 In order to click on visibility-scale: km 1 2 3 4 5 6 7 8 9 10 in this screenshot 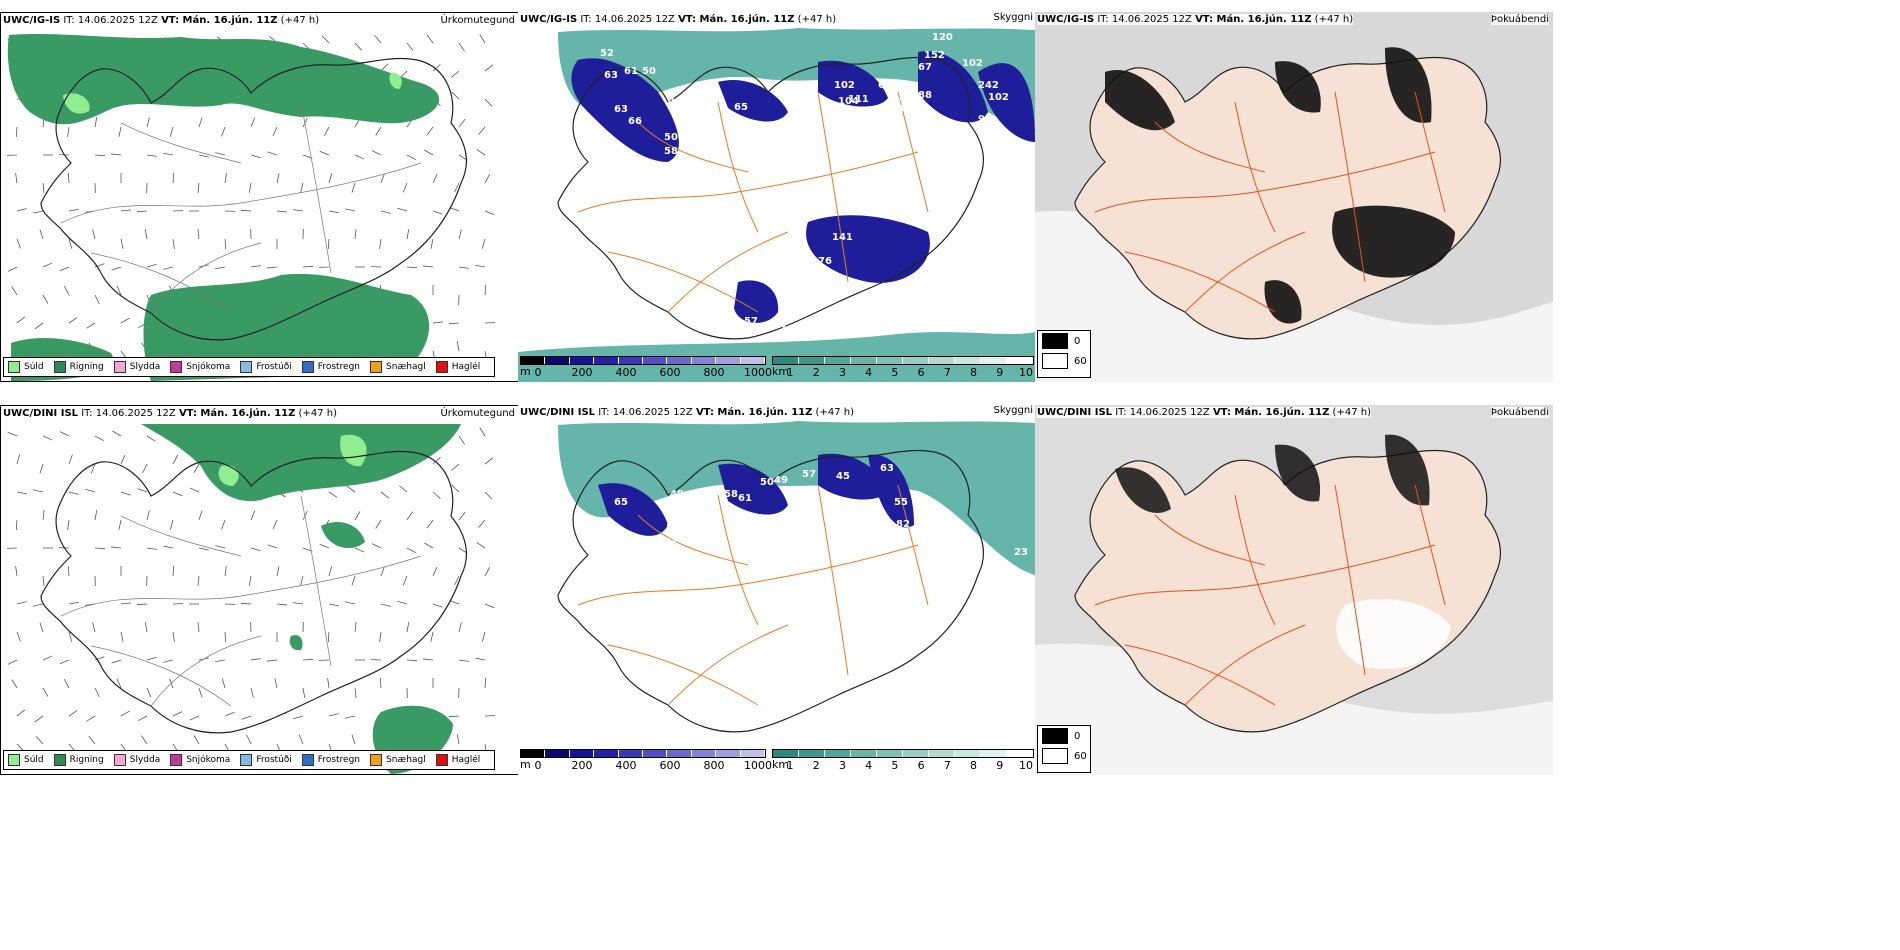, I will do `click(903, 760)`.